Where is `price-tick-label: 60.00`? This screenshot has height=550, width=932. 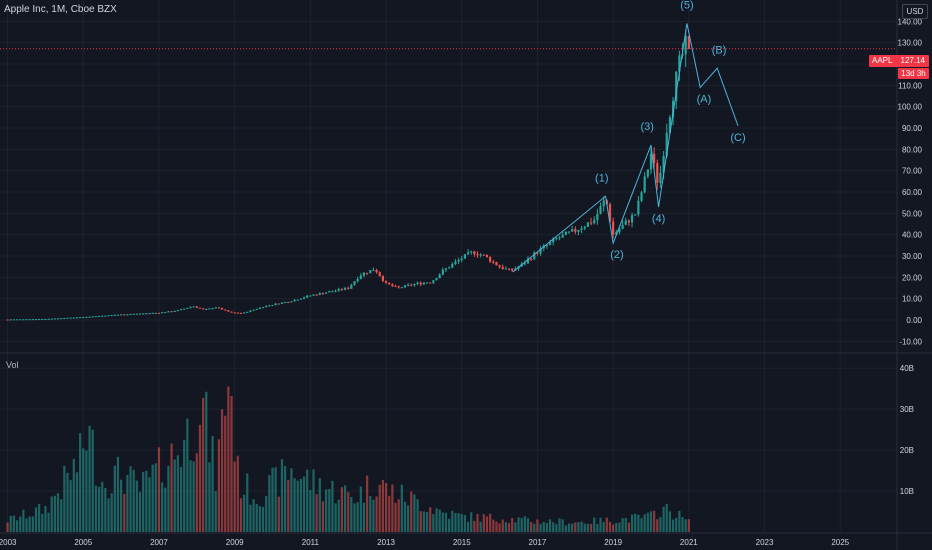 price-tick-label: 60.00 is located at coordinates (912, 192).